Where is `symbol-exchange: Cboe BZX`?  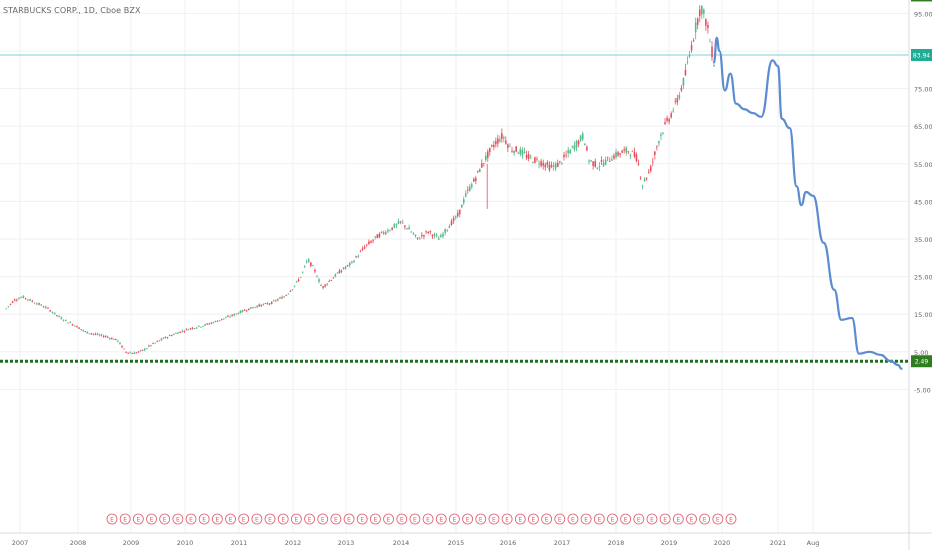
symbol-exchange: Cboe BZX is located at coordinates (120, 10).